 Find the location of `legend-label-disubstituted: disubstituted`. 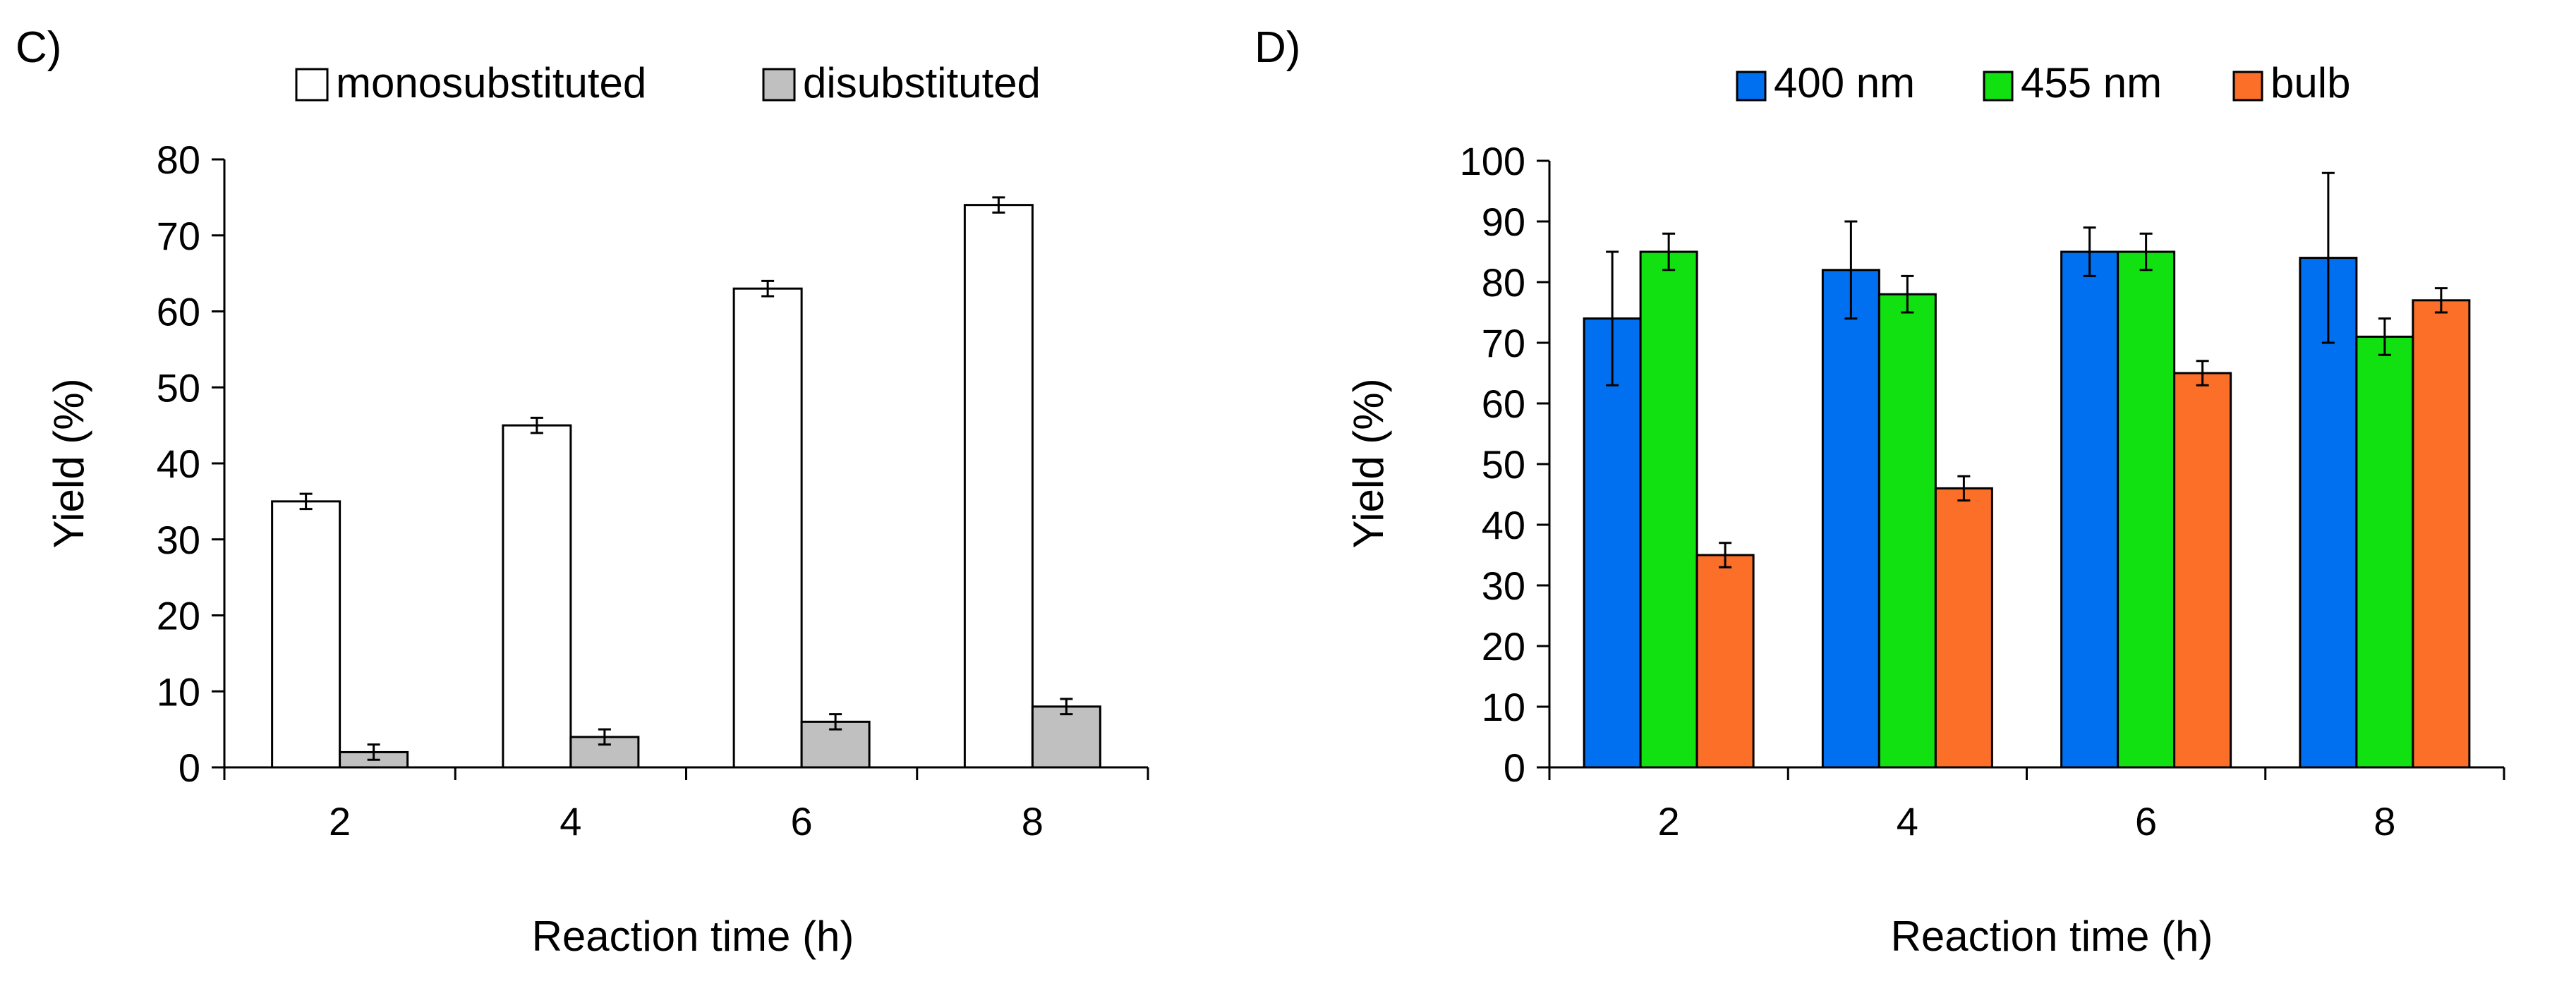

legend-label-disubstituted: disubstituted is located at coordinates (922, 82).